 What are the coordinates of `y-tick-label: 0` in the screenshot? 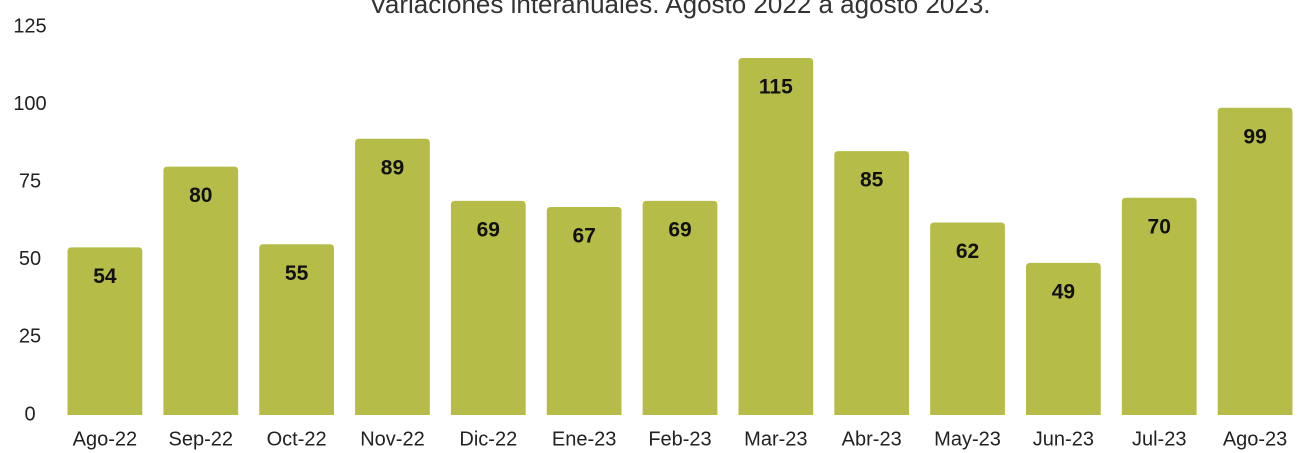 It's located at (29, 414).